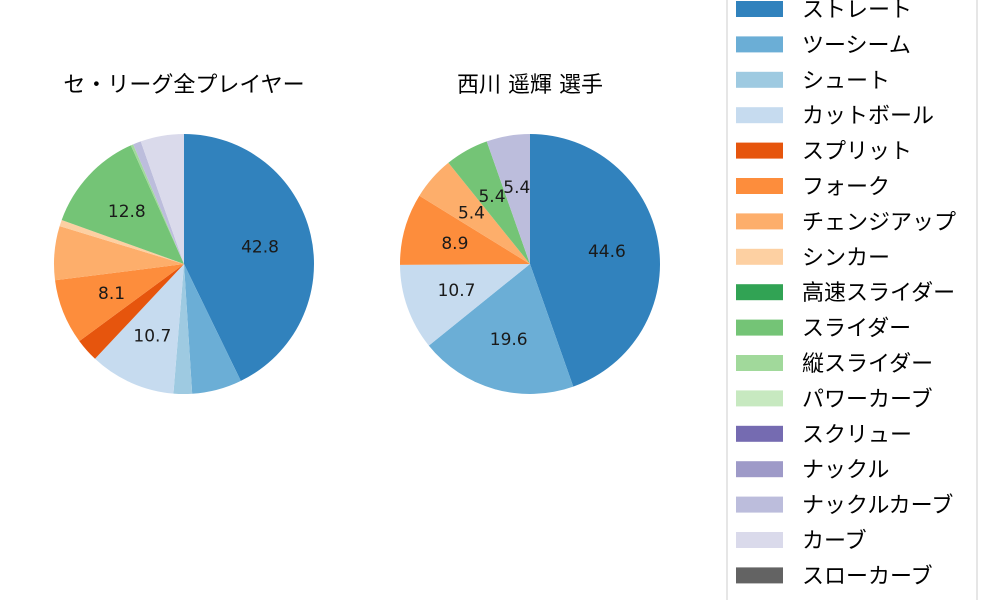 This screenshot has width=1000, height=600. I want to click on legend-label: 高速スライダー, so click(878, 293).